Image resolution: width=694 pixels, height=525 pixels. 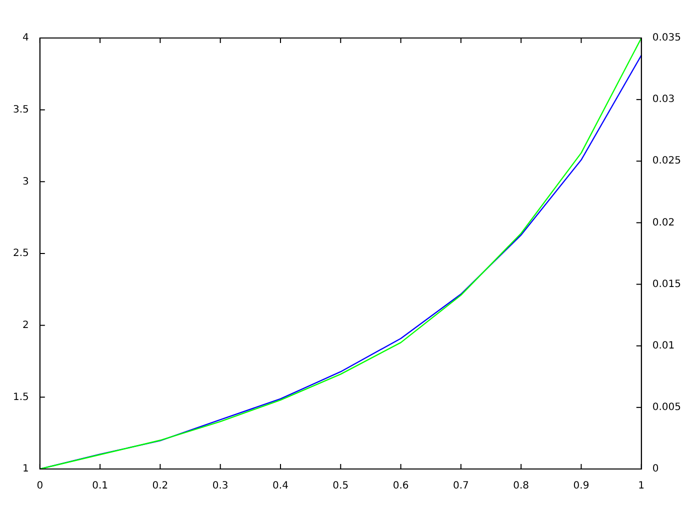 What do you see at coordinates (40, 486) in the screenshot?
I see `x-tick-label: 0` at bounding box center [40, 486].